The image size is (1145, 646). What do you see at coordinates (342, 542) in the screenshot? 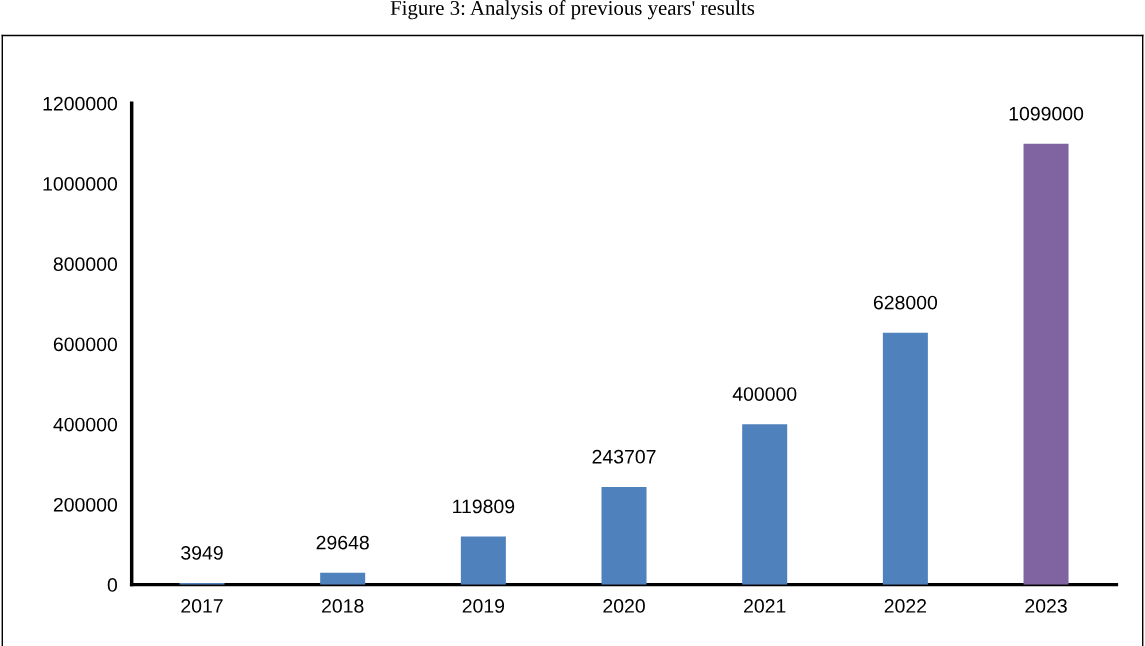
I see `data-label: 29648` at bounding box center [342, 542].